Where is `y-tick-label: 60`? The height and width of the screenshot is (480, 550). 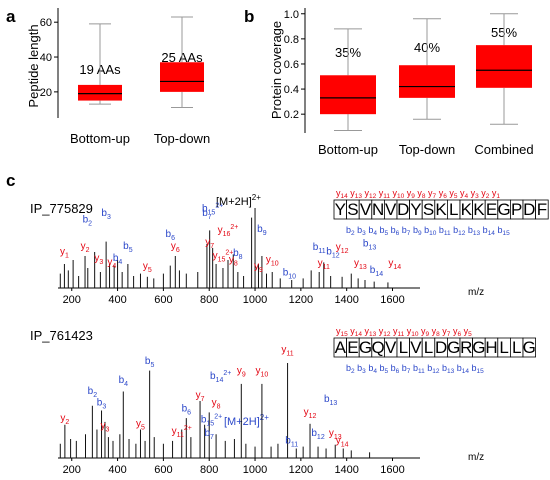
y-tick-label: 60 is located at coordinates (46, 23).